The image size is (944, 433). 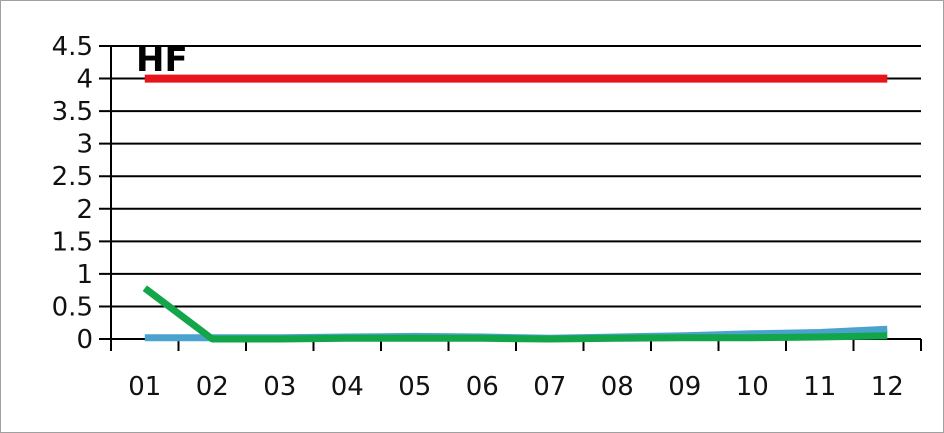 I want to click on y-tick-label: 0, so click(x=84, y=340).